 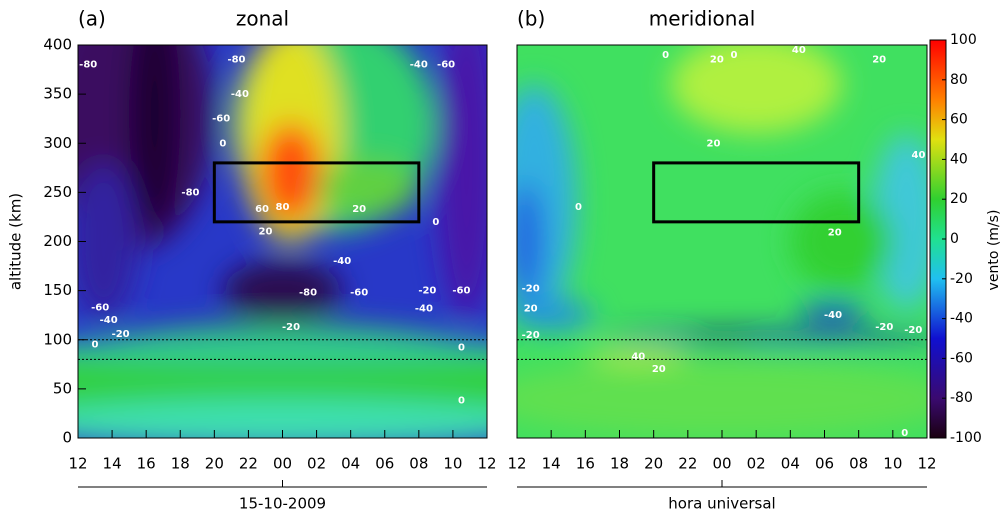 I want to click on x-axis-label: hora universal, so click(x=721, y=504).